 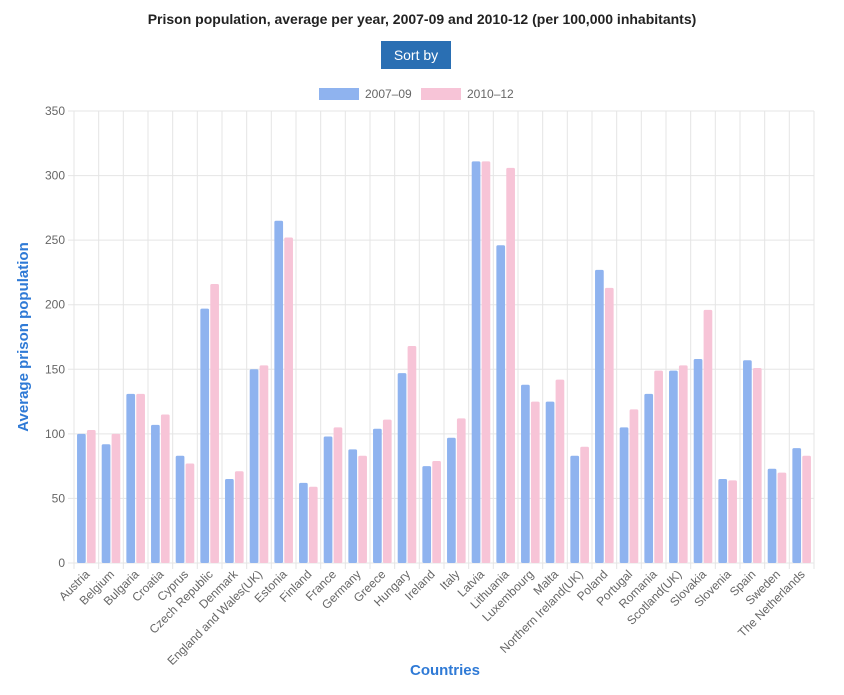 What do you see at coordinates (61, 563) in the screenshot?
I see `y-tick-label: 0` at bounding box center [61, 563].